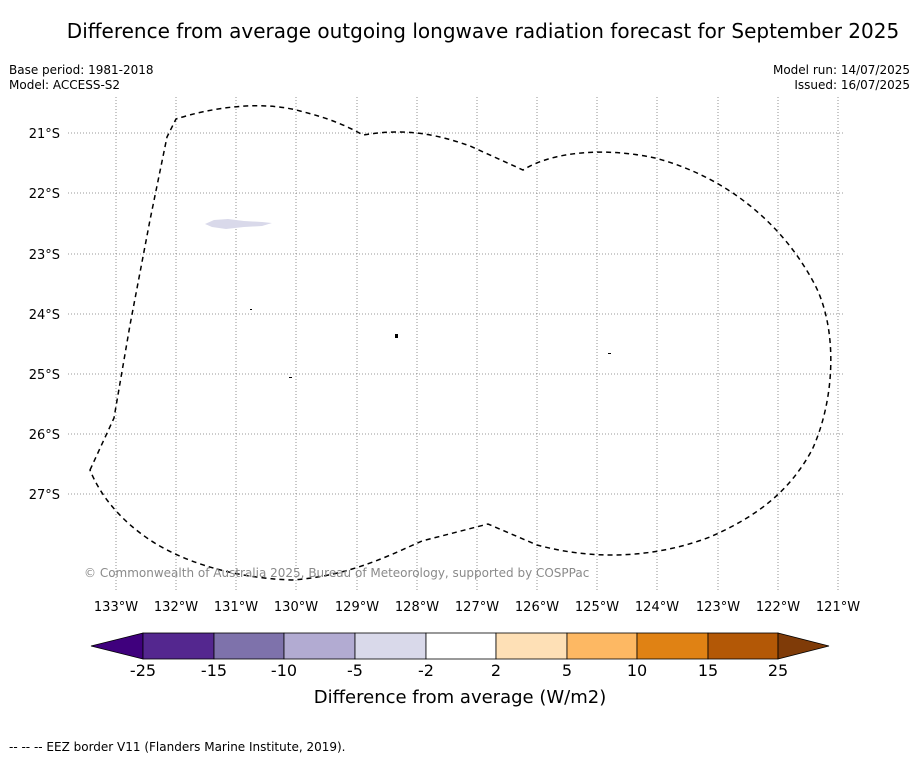 The height and width of the screenshot is (758, 919). What do you see at coordinates (597, 607) in the screenshot?
I see `lon-label: 125°W` at bounding box center [597, 607].